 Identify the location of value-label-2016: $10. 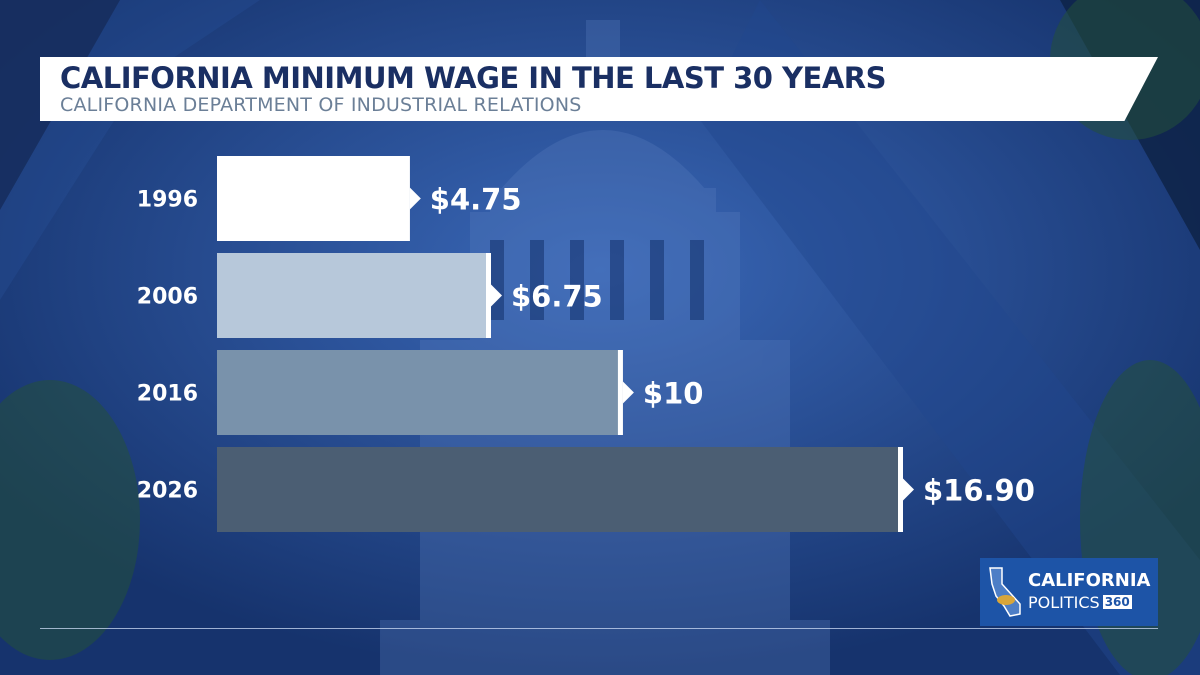
(673, 394).